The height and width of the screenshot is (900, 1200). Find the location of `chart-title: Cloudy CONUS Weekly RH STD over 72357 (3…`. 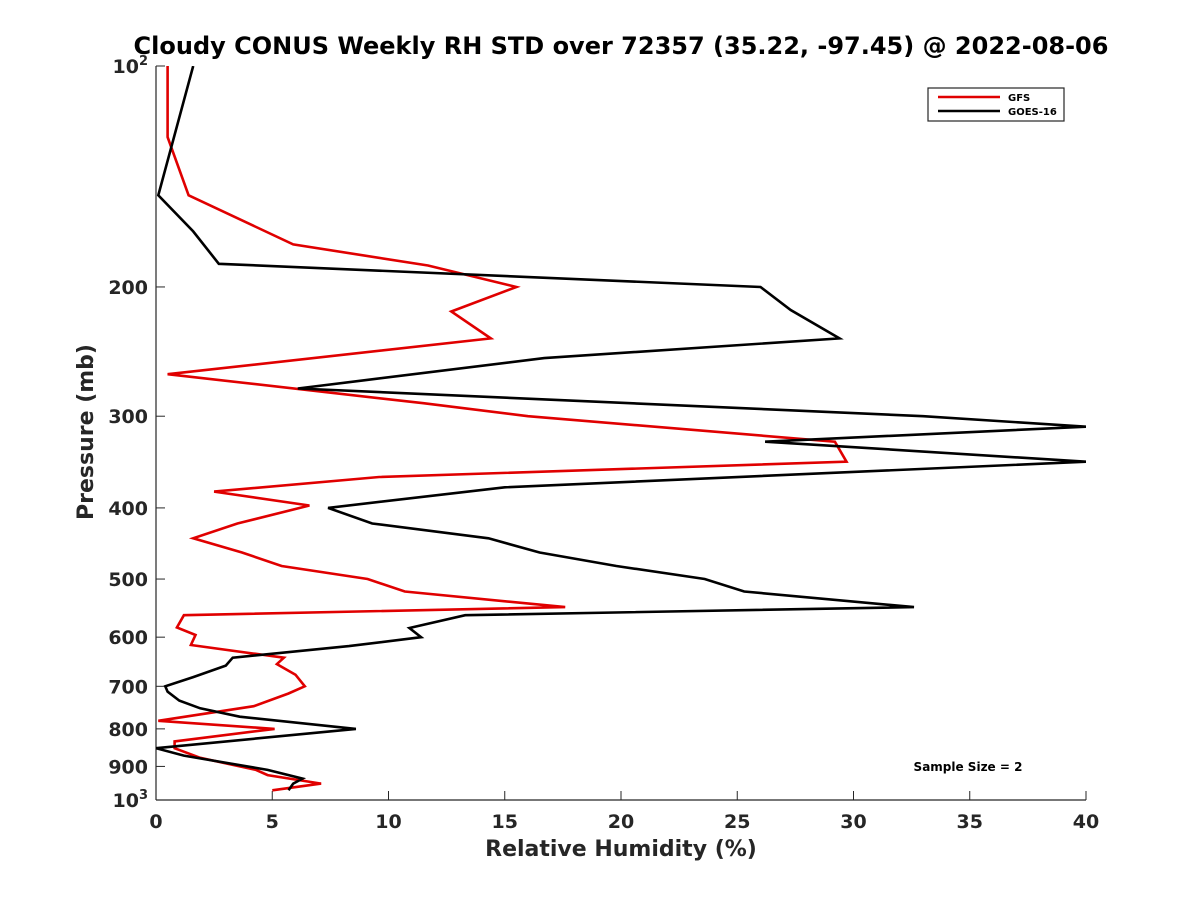

chart-title: Cloudy CONUS Weekly RH STD over 72357 (3… is located at coordinates (621, 46).